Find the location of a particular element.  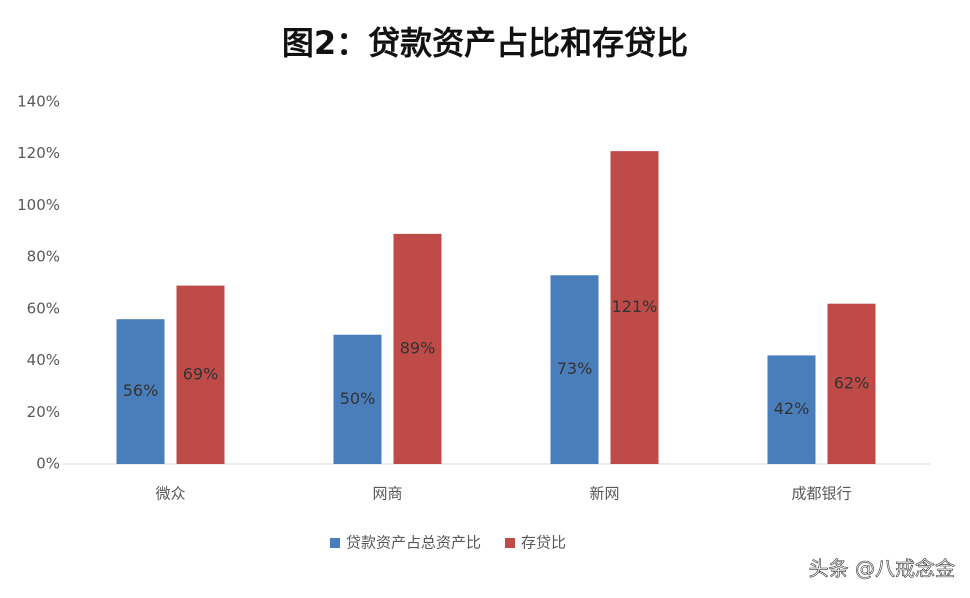

value-label: 73% is located at coordinates (575, 368).